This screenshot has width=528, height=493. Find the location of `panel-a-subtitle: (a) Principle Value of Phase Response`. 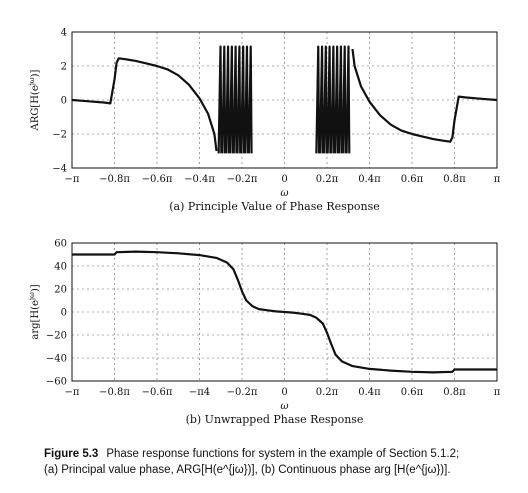

panel-a-subtitle: (a) Principle Value of Phase Response is located at coordinates (274, 206).